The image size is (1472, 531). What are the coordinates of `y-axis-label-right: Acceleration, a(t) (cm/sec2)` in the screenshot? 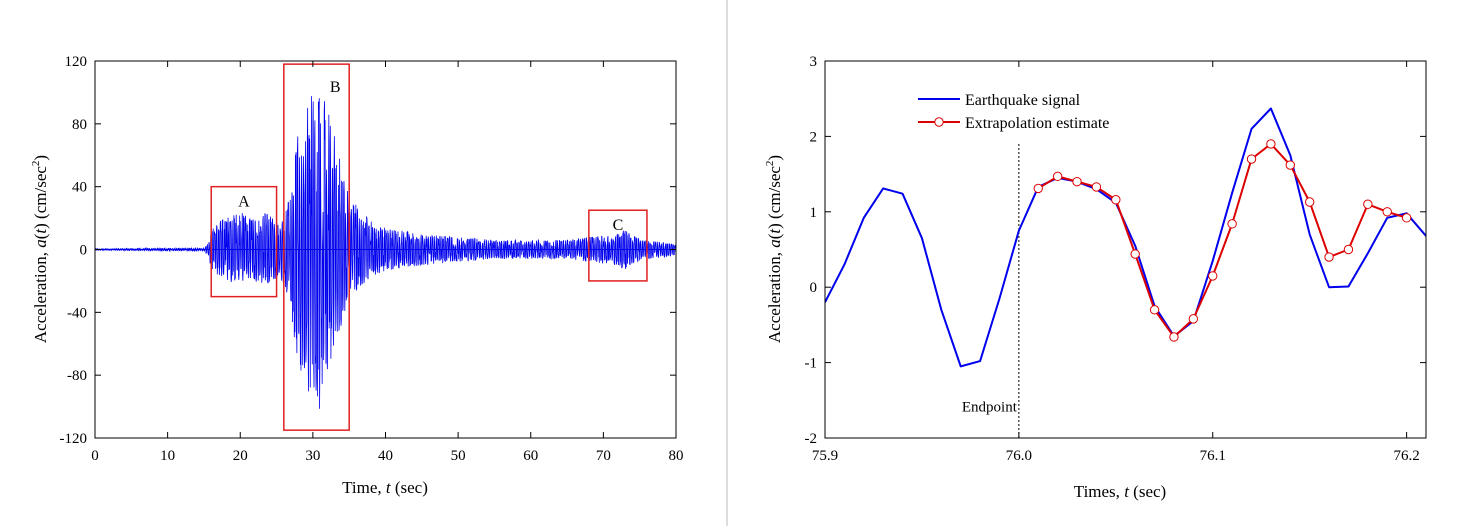 It's located at (774, 249).